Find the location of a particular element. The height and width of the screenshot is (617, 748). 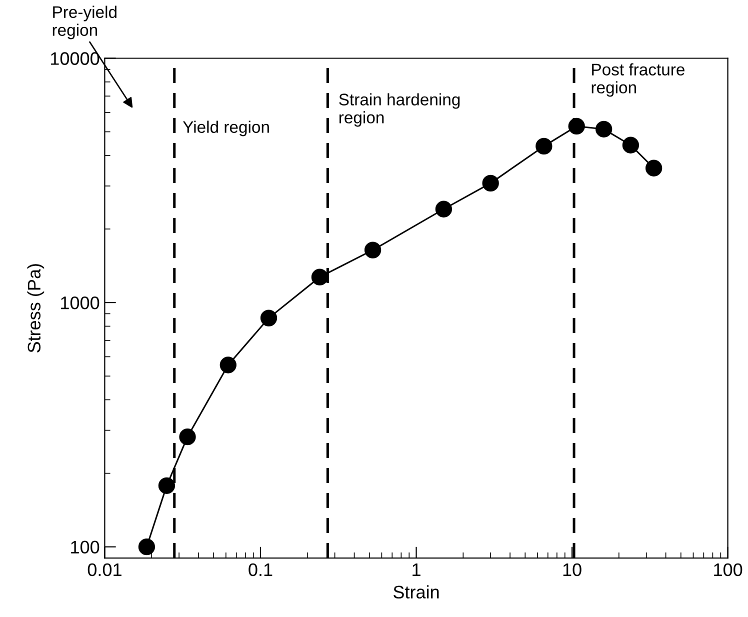

x-tick-label: 1 is located at coordinates (416, 570).